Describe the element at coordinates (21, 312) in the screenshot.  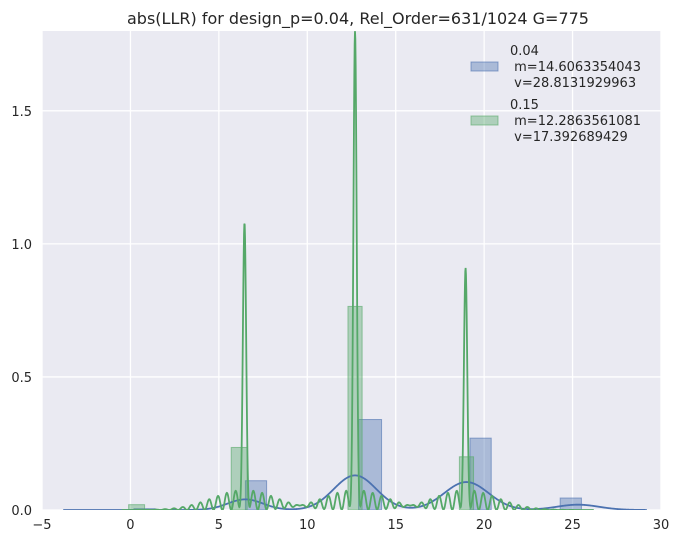
I see `y-axis-ticks: 0.0 0.5 1.0 1.5` at that location.